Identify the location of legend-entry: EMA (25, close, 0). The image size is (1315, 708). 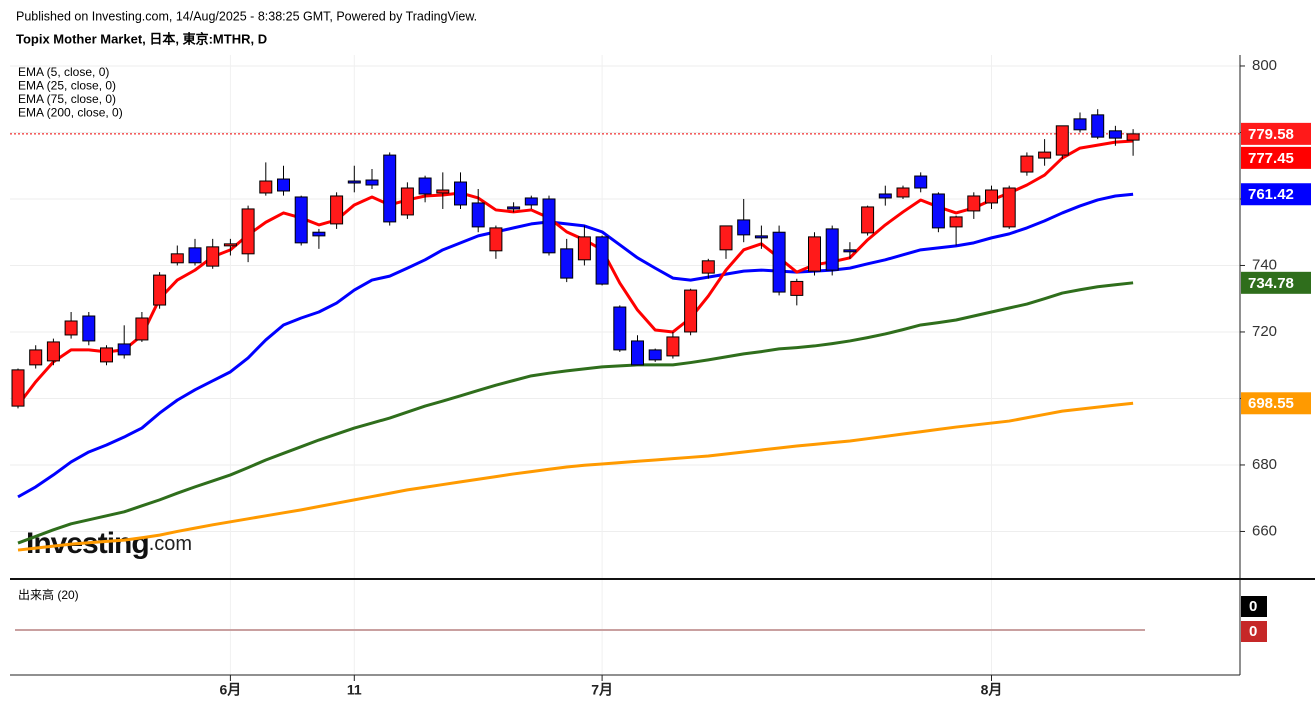
(67, 86).